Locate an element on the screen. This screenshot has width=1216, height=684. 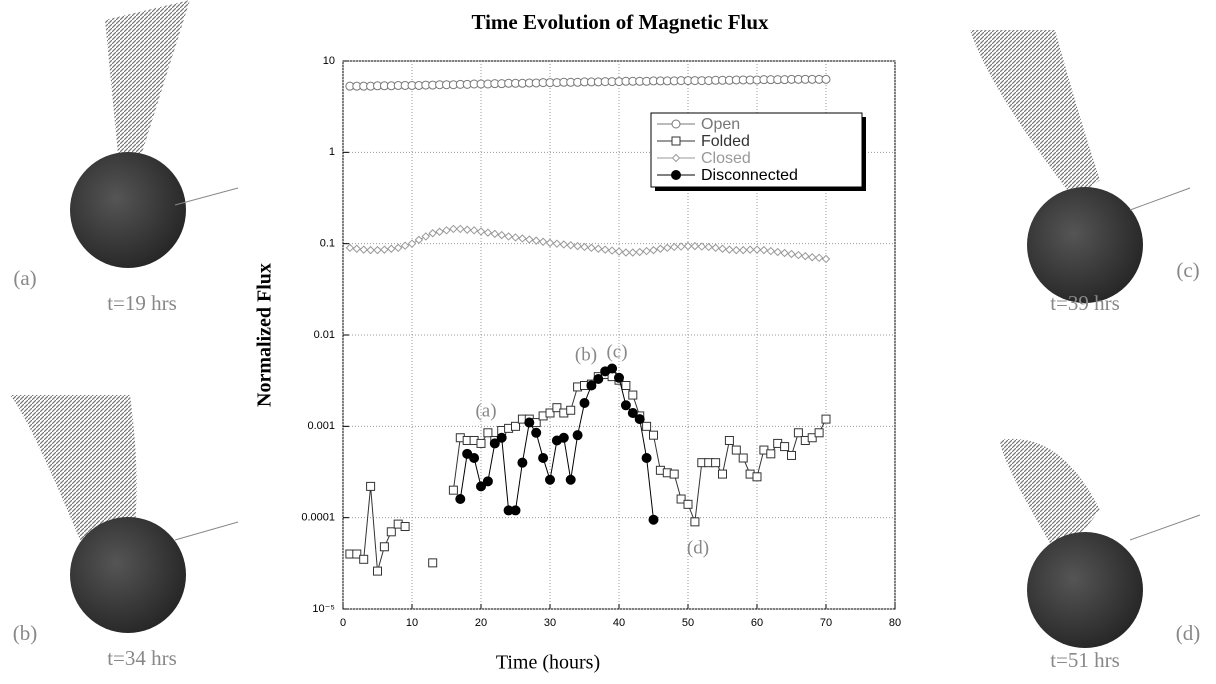
panel-label: (d) is located at coordinates (1188, 633).